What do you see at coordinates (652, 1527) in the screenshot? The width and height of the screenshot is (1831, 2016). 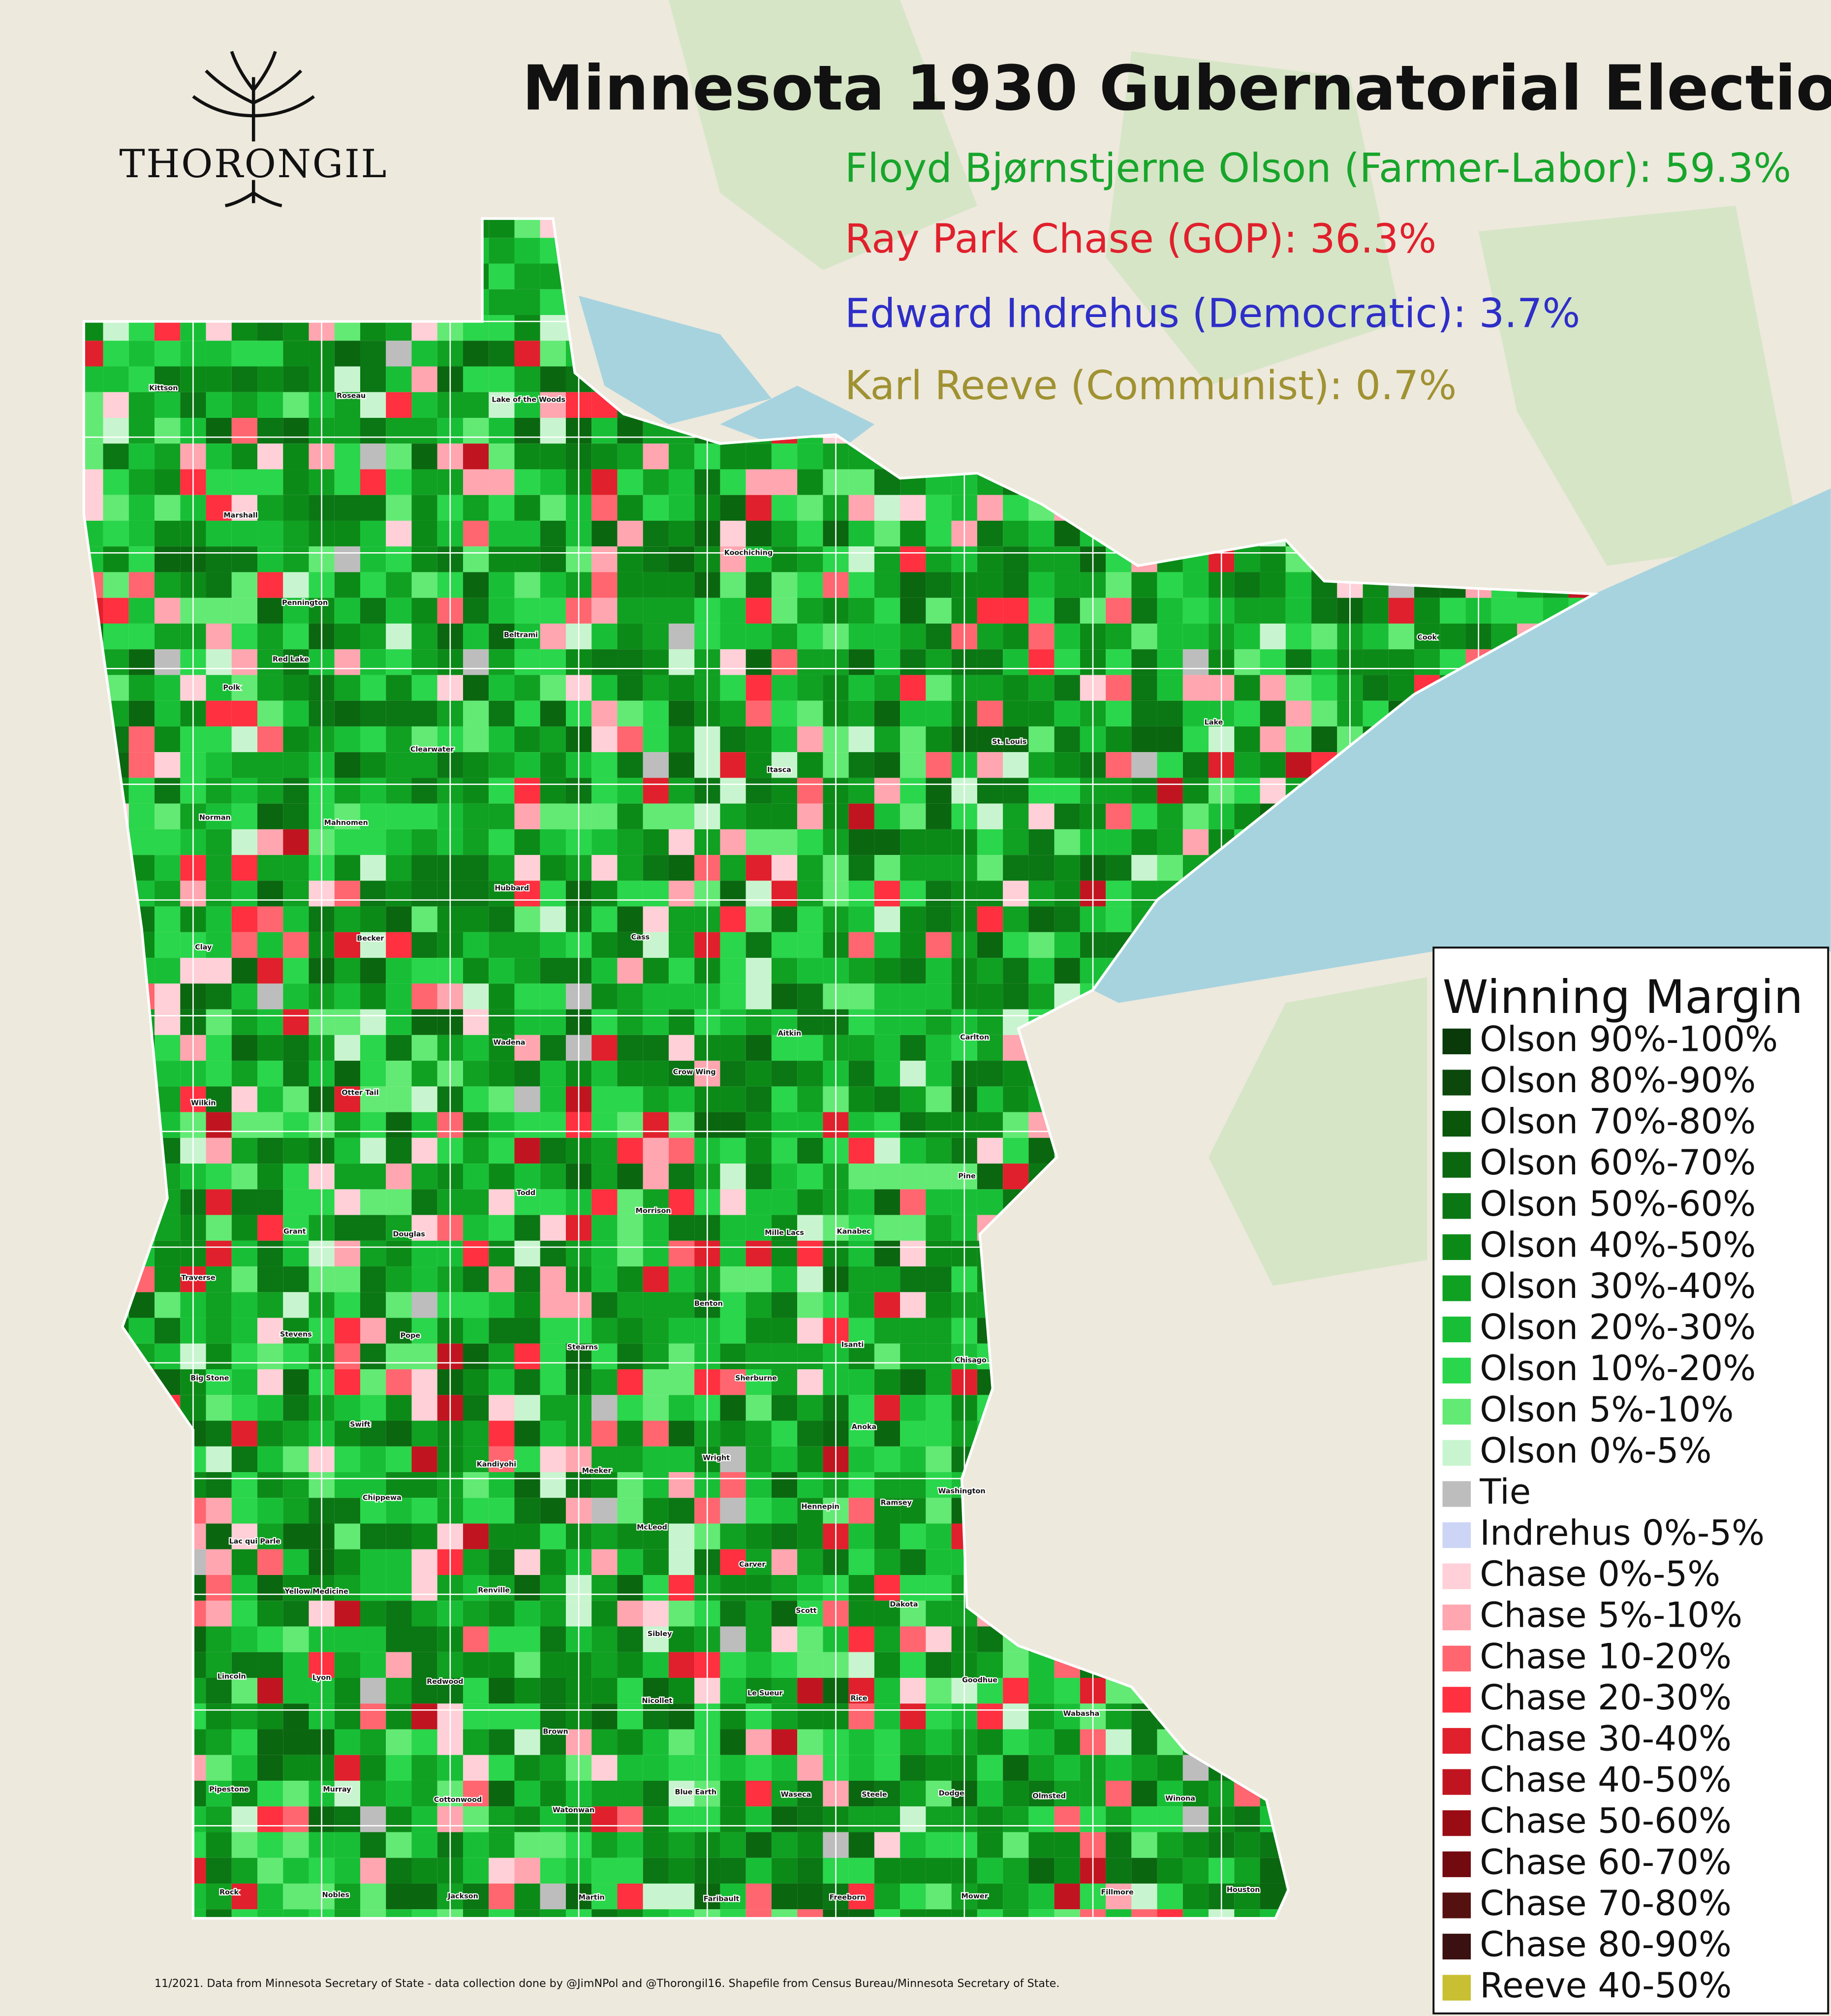 I see `county-label: McLeod` at bounding box center [652, 1527].